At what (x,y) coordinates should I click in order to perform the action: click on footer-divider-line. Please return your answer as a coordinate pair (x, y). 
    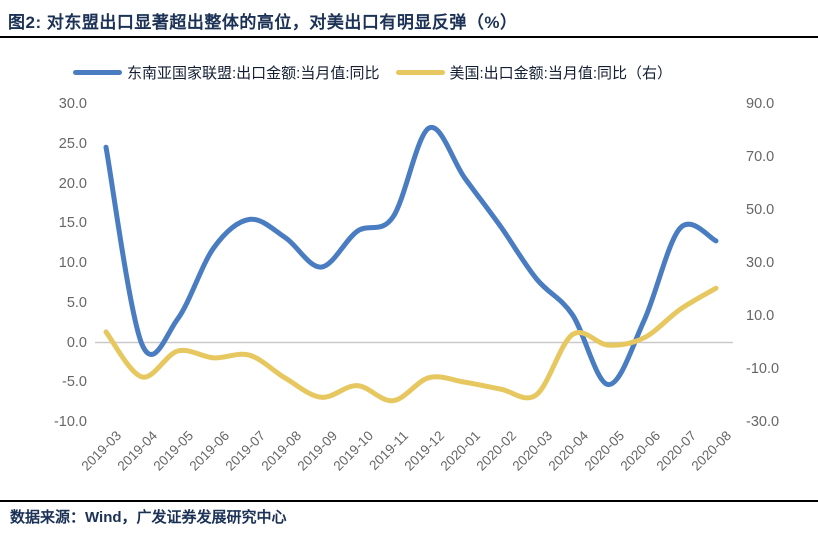
    Looking at the image, I should click on (409, 501).